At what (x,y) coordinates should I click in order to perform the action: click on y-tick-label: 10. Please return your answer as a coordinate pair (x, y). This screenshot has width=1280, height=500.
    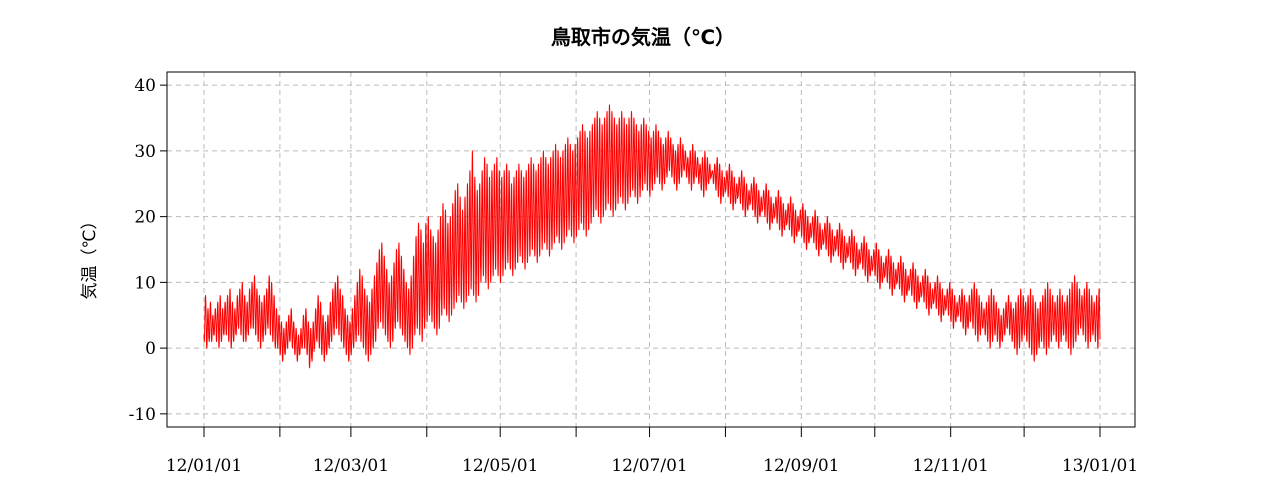
    Looking at the image, I should click on (145, 283).